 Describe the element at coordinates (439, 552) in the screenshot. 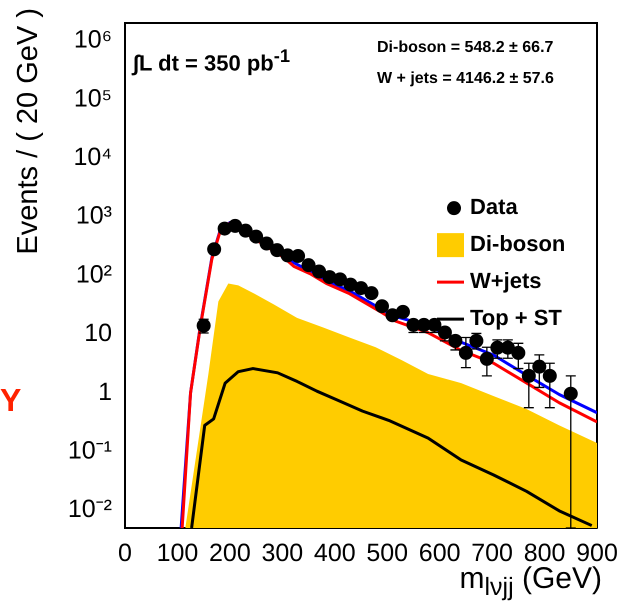

I see `x-tick-label: 600` at that location.